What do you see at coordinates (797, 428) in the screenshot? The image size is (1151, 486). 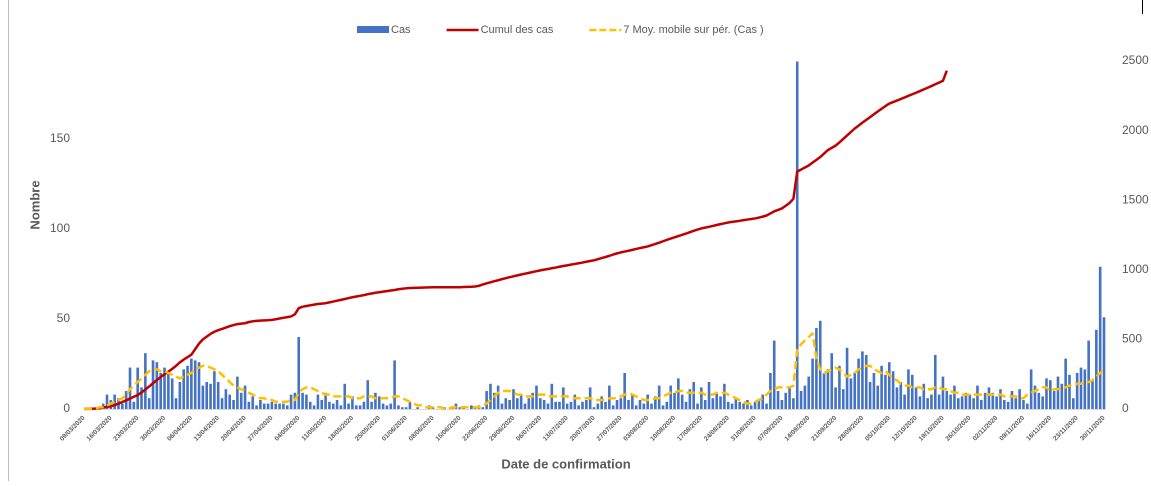 I see `x-tick-label: 14/09/2020` at bounding box center [797, 428].